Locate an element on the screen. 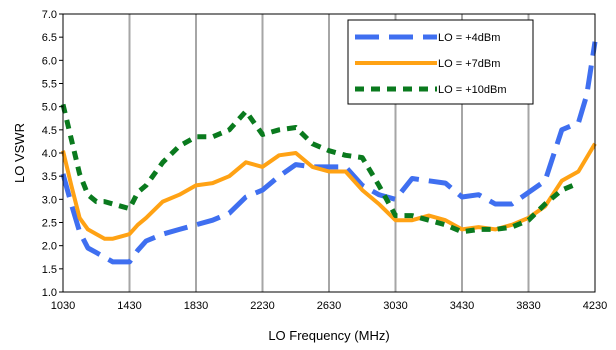  x-tick-label: 2230 is located at coordinates (262, 306).